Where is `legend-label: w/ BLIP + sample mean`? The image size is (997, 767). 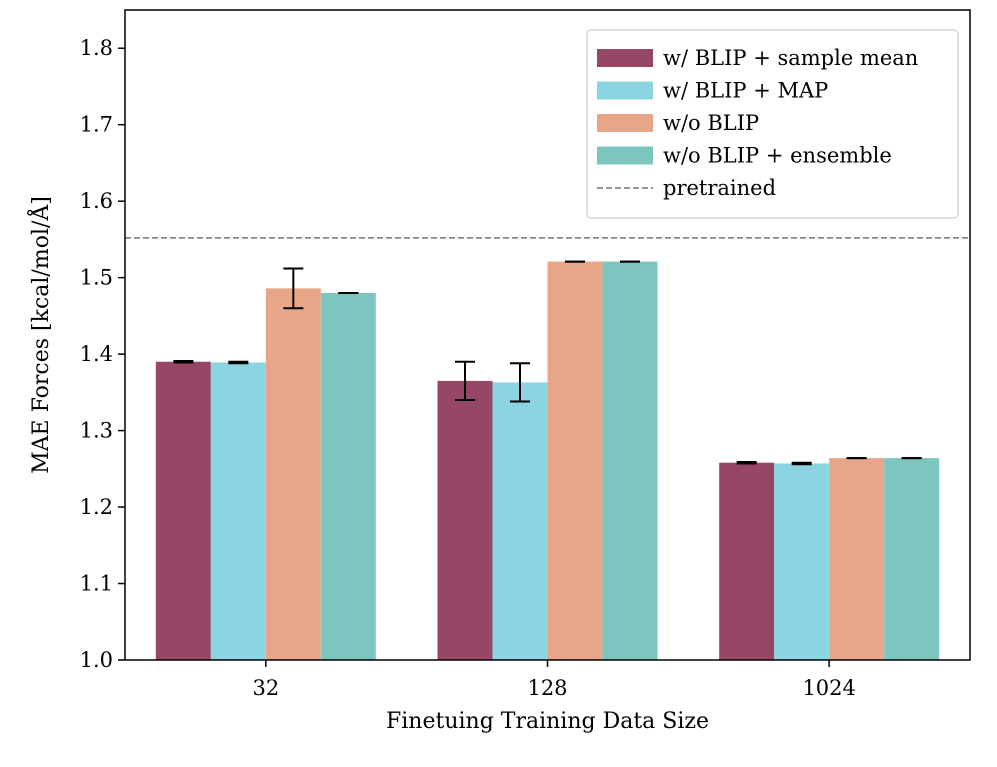 legend-label: w/ BLIP + sample mean is located at coordinates (790, 58).